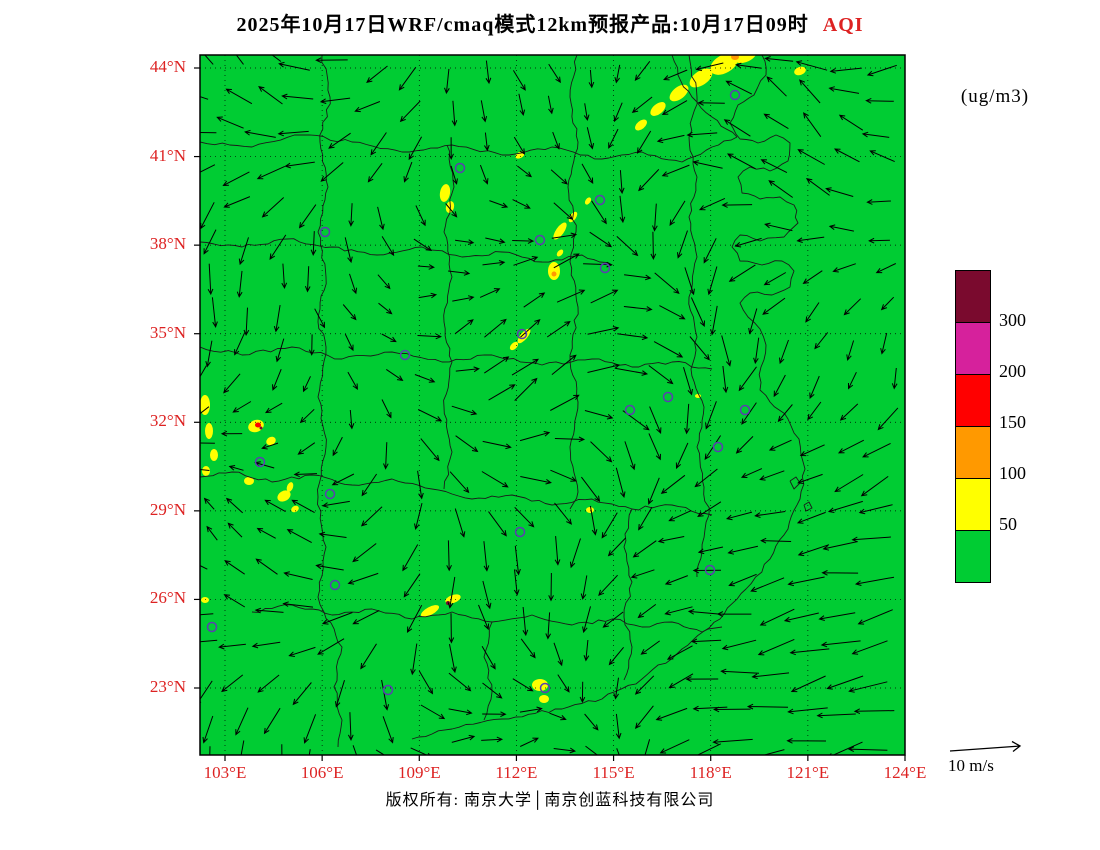  I want to click on lon-label: 112°E, so click(516, 772).